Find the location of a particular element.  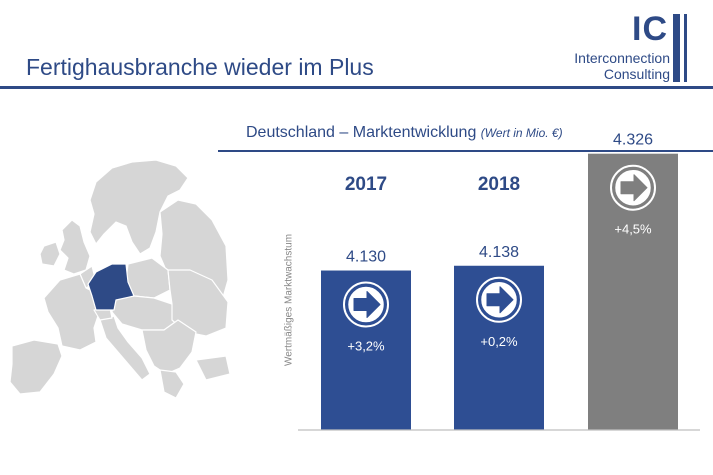

value-label-2017: 4.130 is located at coordinates (366, 257).